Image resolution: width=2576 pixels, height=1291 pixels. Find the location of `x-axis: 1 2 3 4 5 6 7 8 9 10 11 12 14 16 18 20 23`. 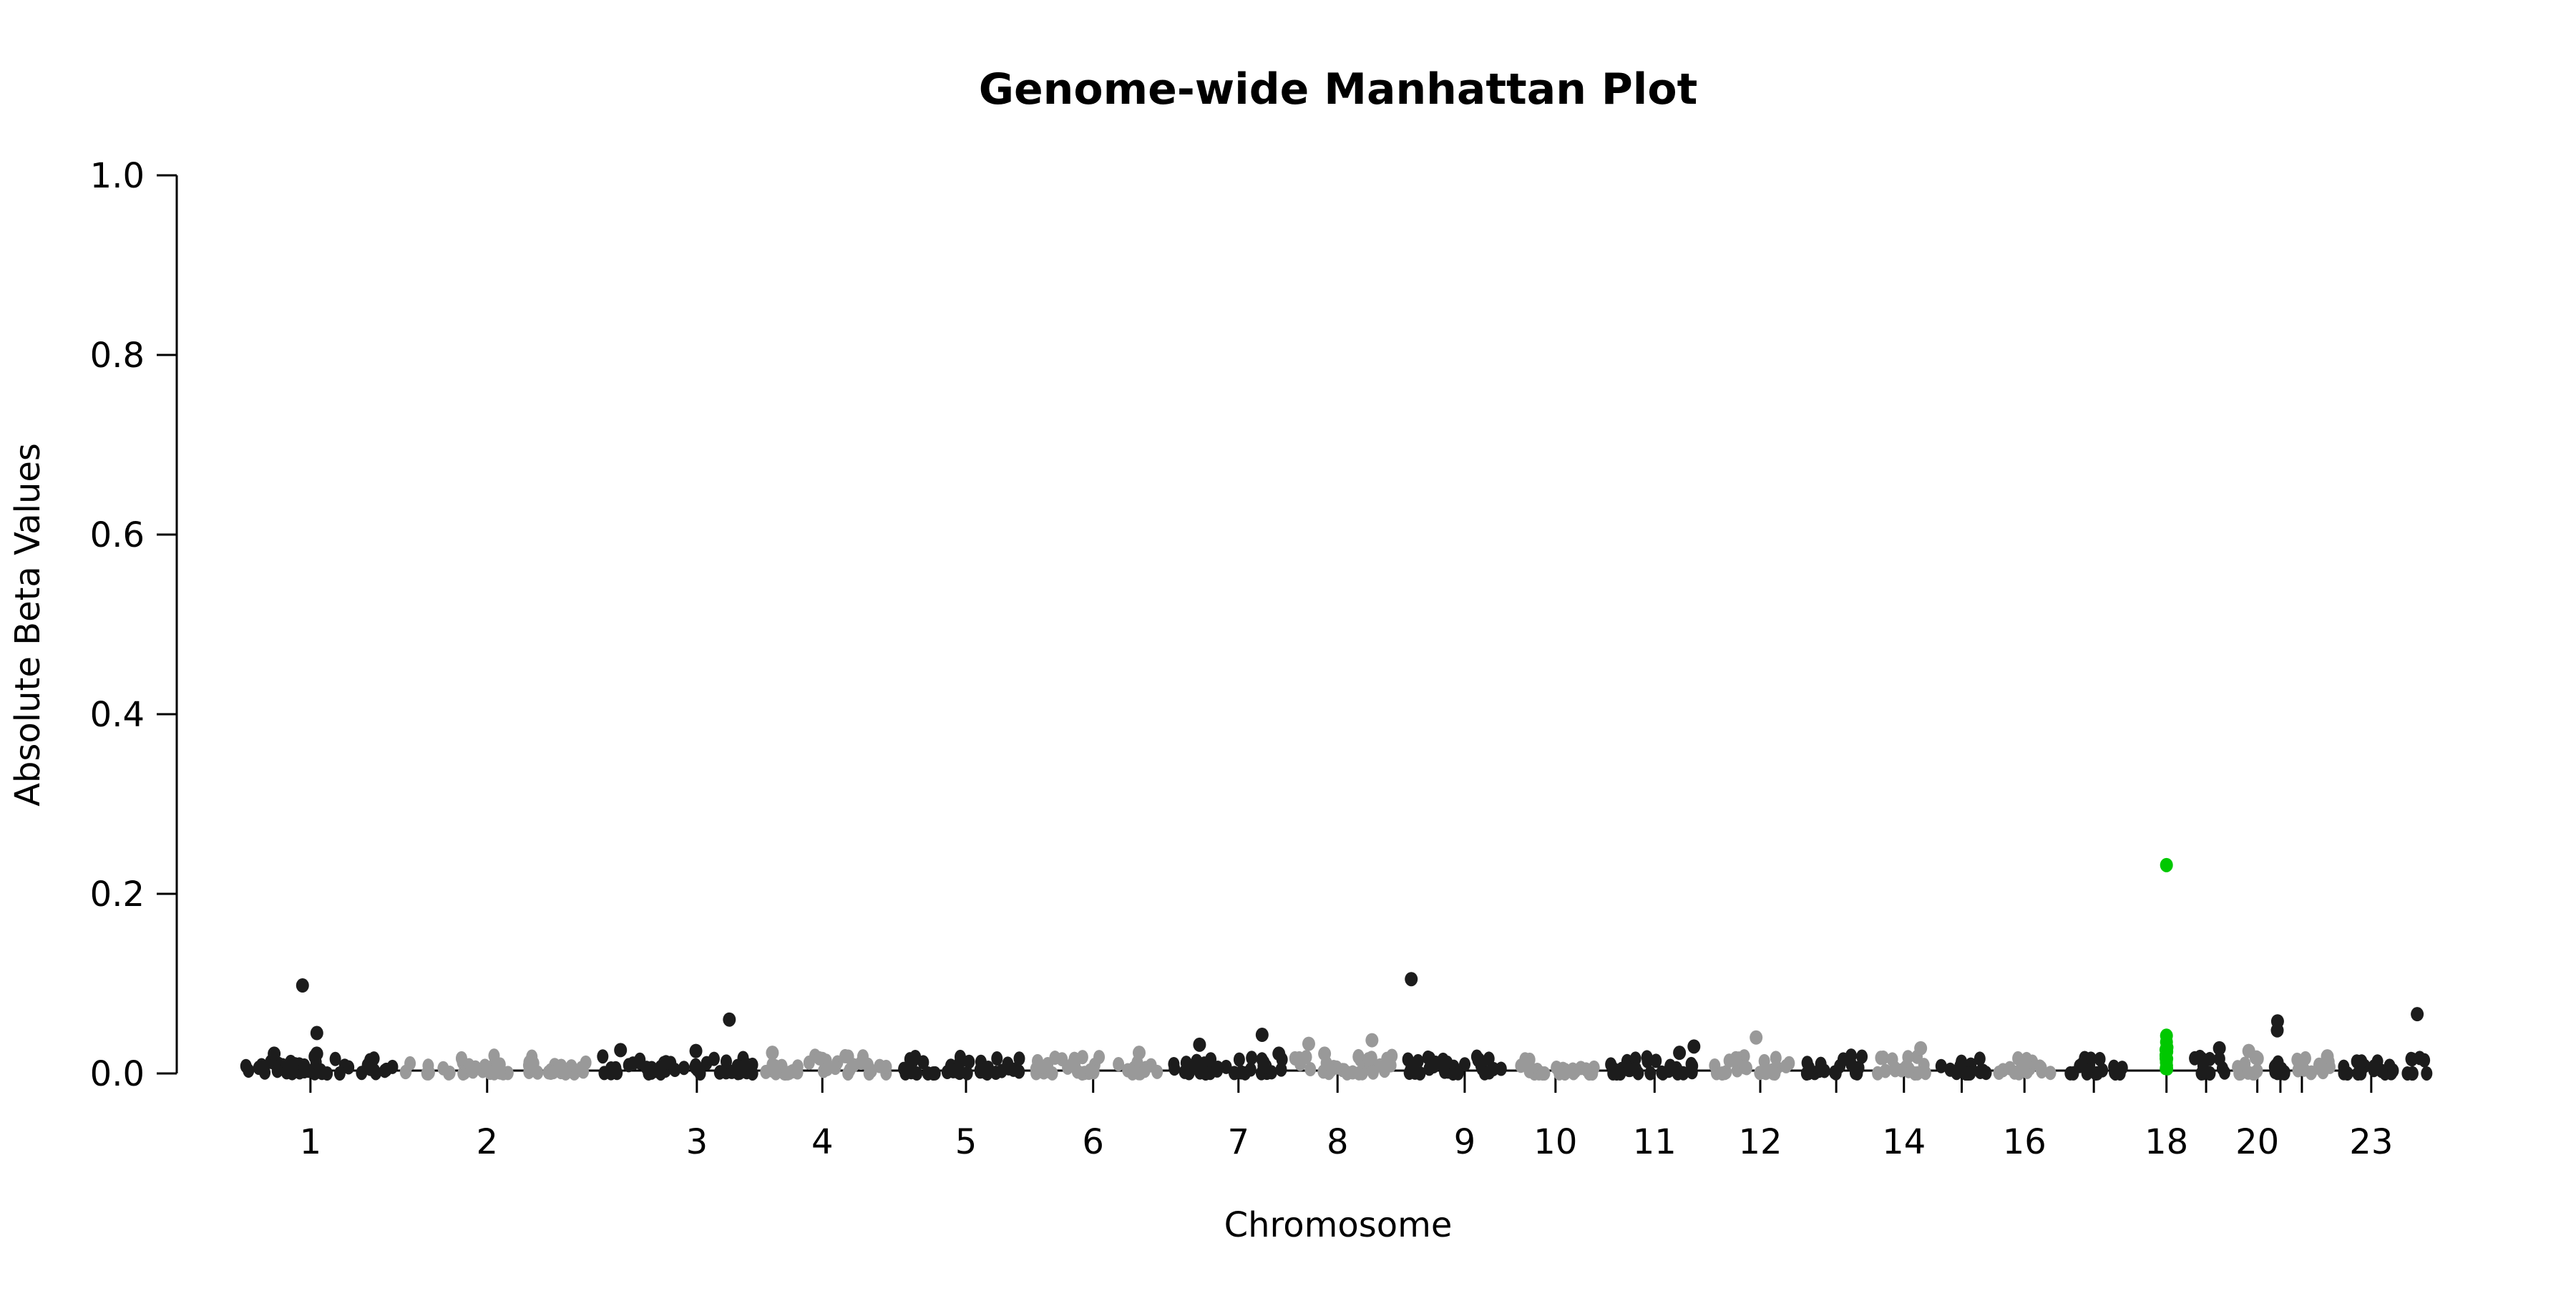

x-axis: 1 2 3 4 5 6 7 8 9 10 11 12 14 16 18 20 23 is located at coordinates (1346, 1115).